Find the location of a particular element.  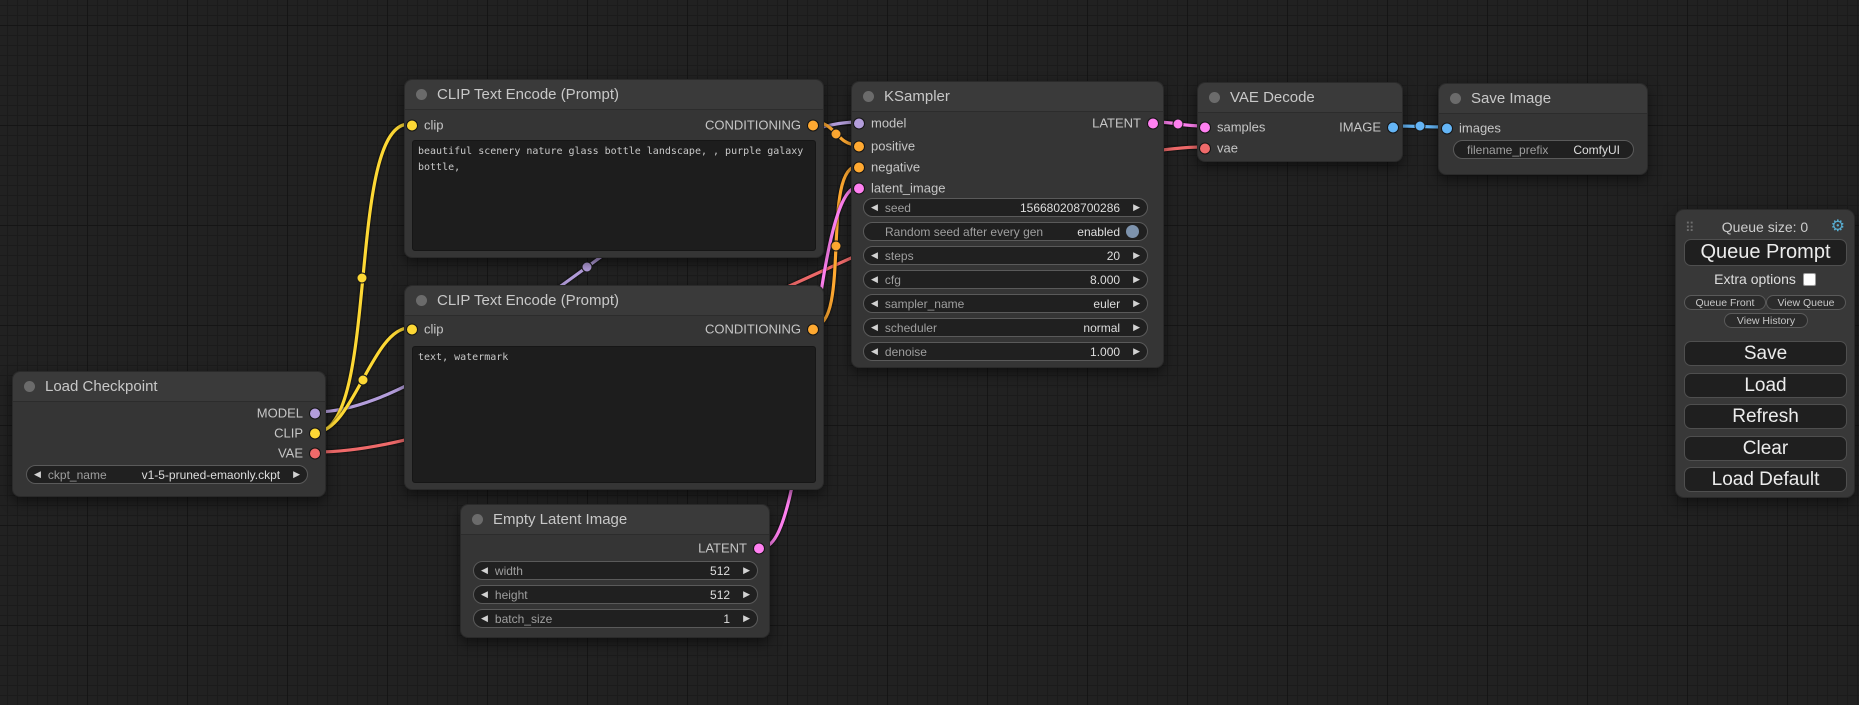

denoise-widget: ◀ denoise 1.000 ▶ is located at coordinates (1005, 351).